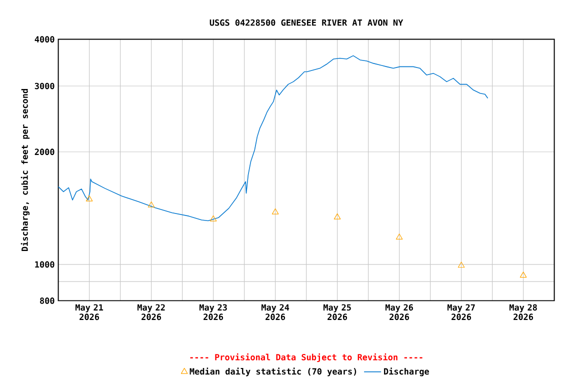 This screenshot has height=384, width=576. Describe the element at coordinates (44, 86) in the screenshot. I see `y-tick-label: 3000` at that location.